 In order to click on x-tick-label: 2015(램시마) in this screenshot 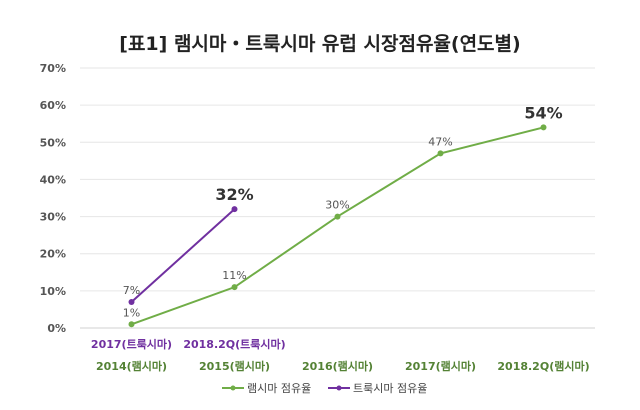, I will do `click(234, 366)`.